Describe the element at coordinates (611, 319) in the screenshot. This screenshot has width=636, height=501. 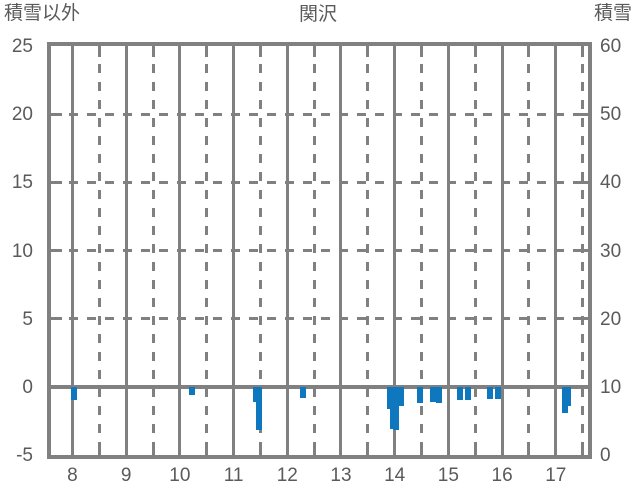
I see `y-tick-label-right: 20` at that location.